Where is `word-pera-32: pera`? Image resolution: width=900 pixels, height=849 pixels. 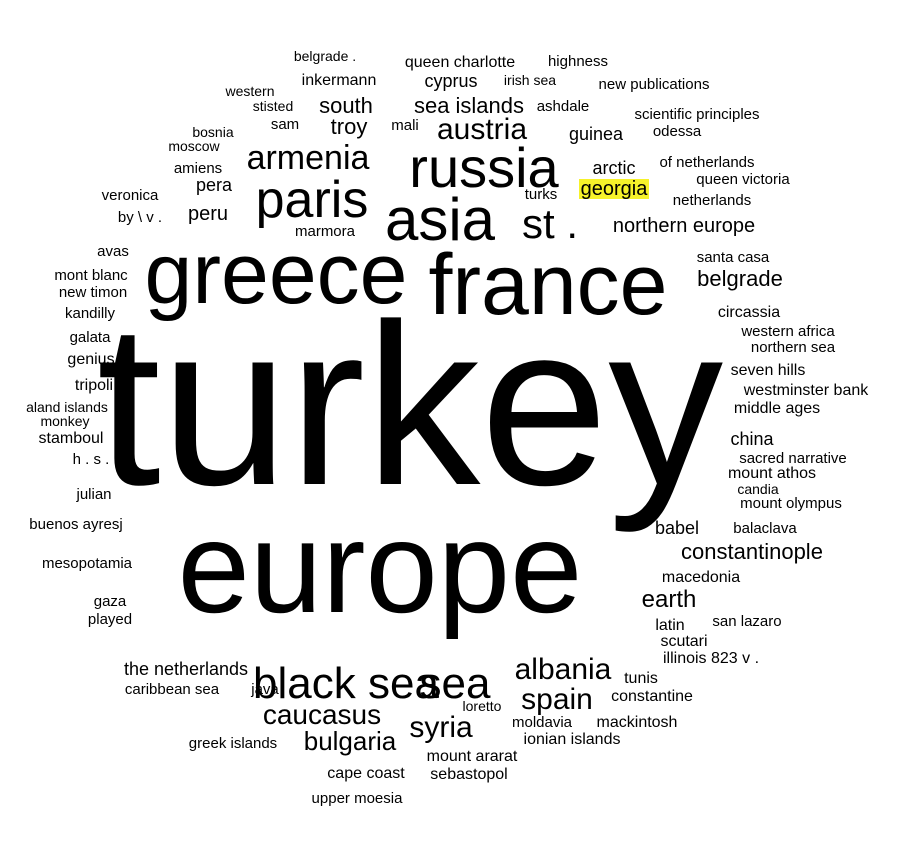
word-pera-32: pera is located at coordinates (214, 185).